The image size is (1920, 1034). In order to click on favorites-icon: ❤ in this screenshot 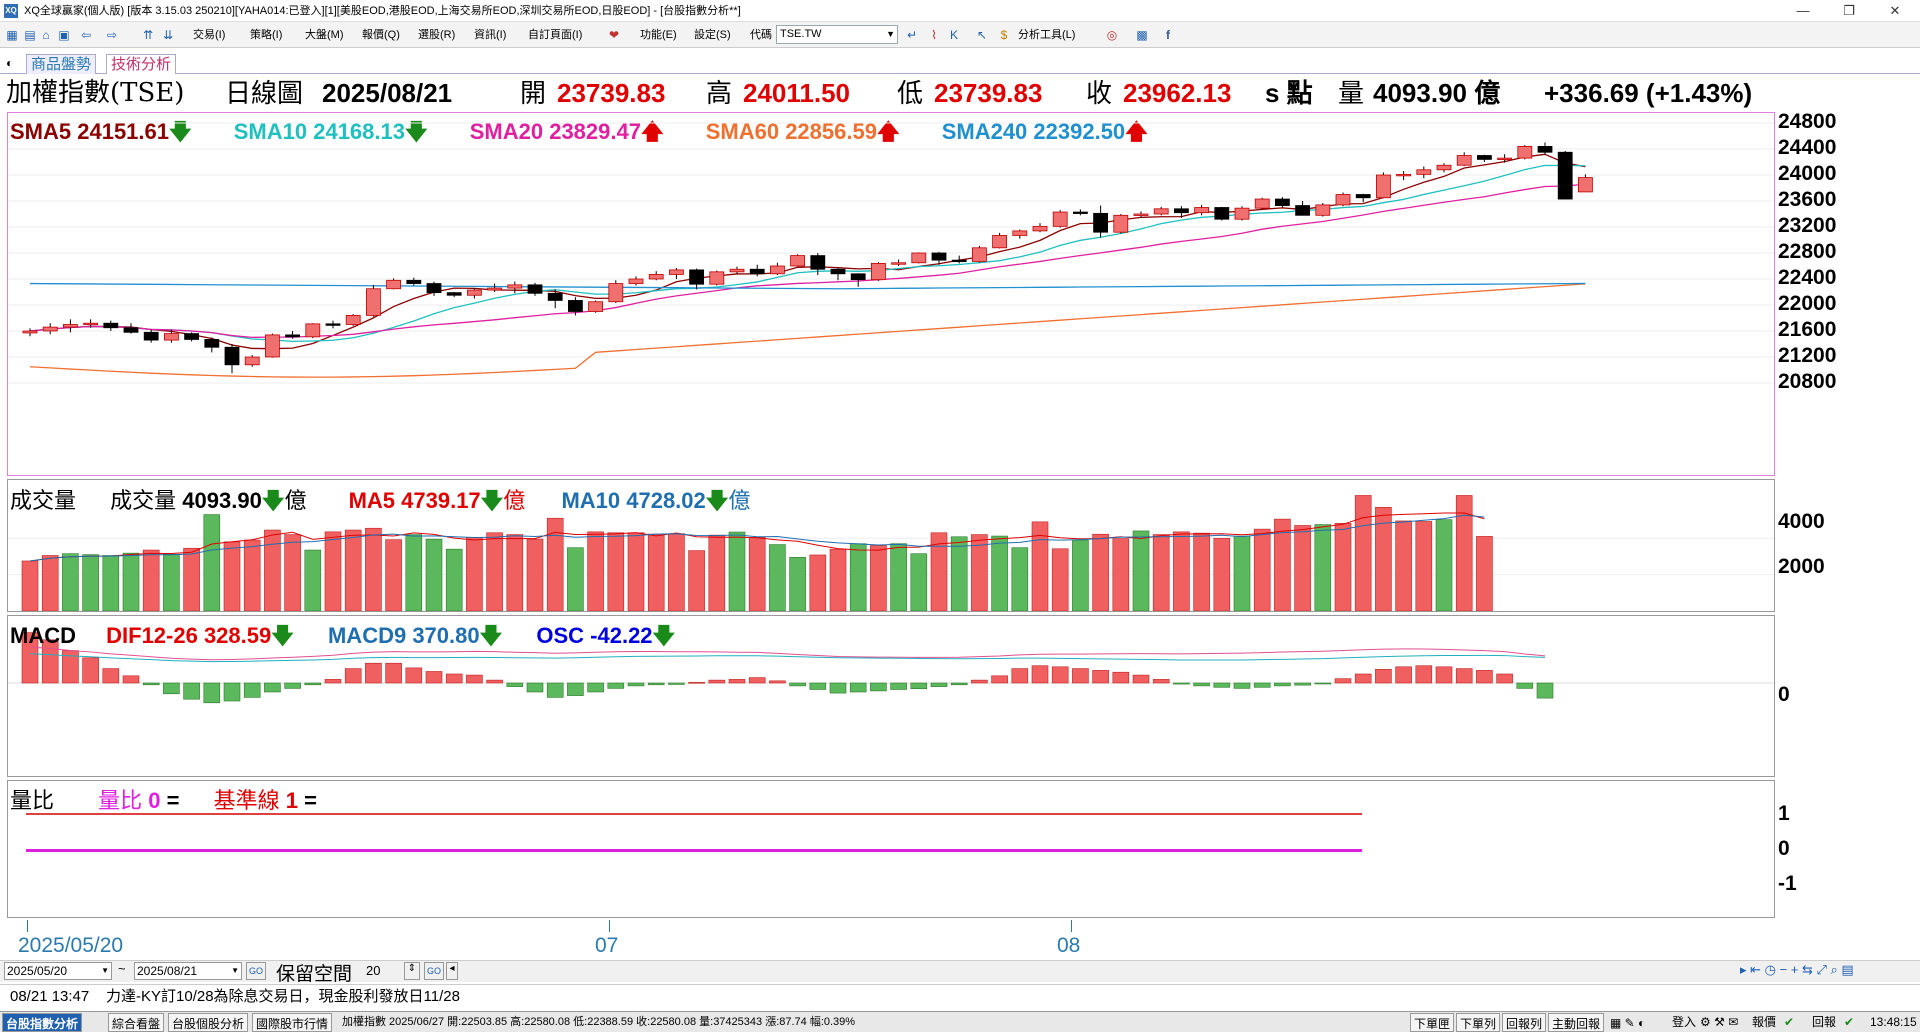, I will do `click(614, 35)`.